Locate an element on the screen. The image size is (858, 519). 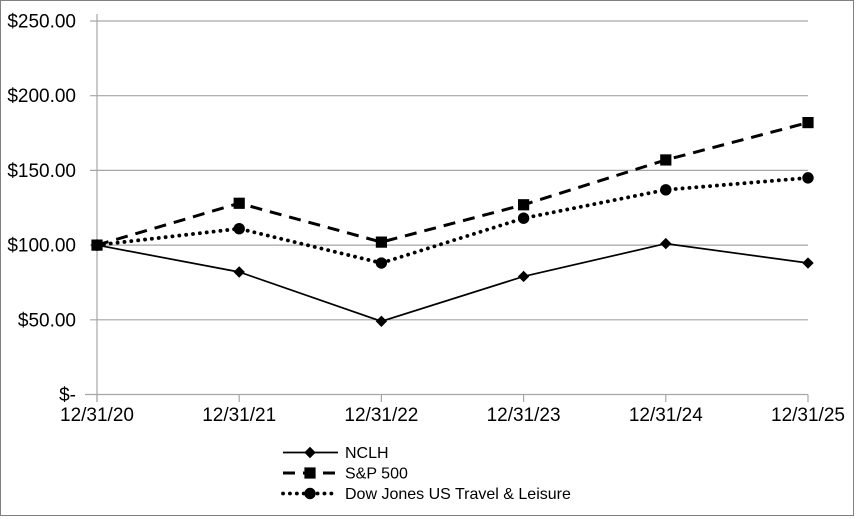
legend: NCLH S&P 500 Dow Jones US Travel & Leisure is located at coordinates (426, 474).